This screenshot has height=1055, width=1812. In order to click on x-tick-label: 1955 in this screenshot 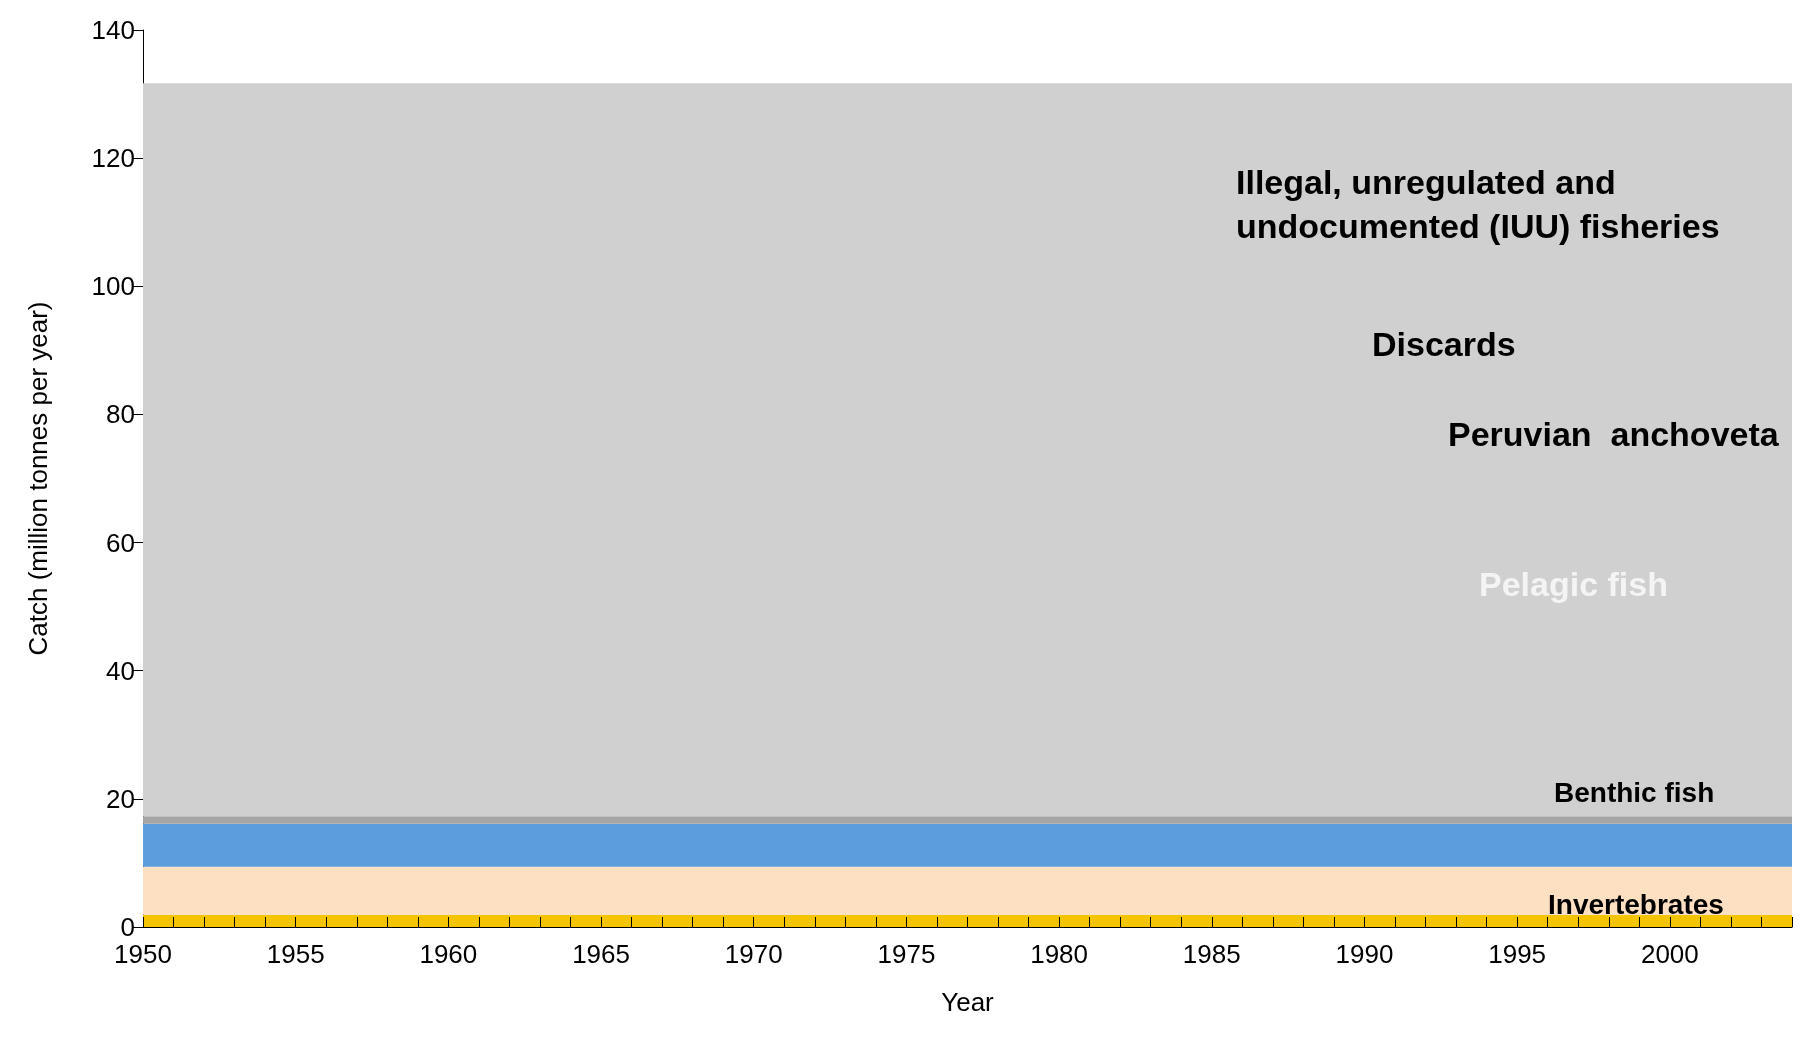, I will do `click(295, 954)`.